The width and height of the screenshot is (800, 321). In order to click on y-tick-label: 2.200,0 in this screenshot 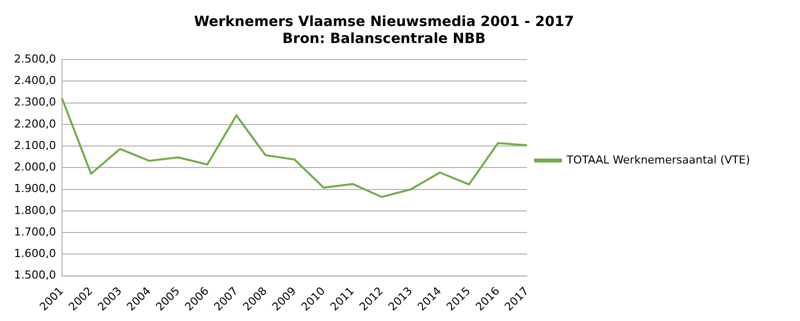, I will do `click(35, 123)`.